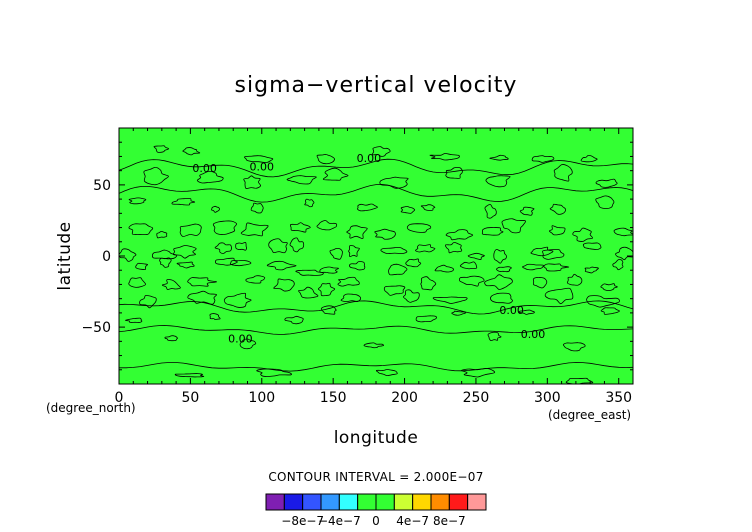 The width and height of the screenshot is (752, 532). I want to click on x-tick-label: 150, so click(333, 398).